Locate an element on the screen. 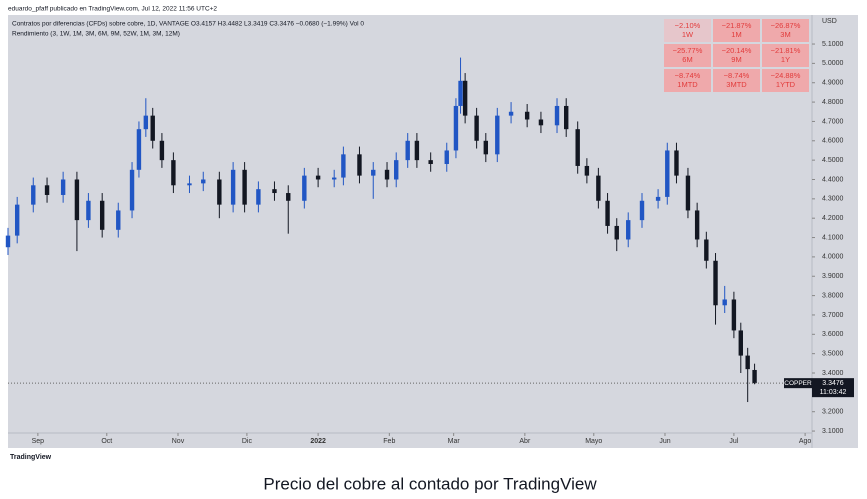 This screenshot has width=867, height=499. y-tick-label: 3.7000 is located at coordinates (833, 315).